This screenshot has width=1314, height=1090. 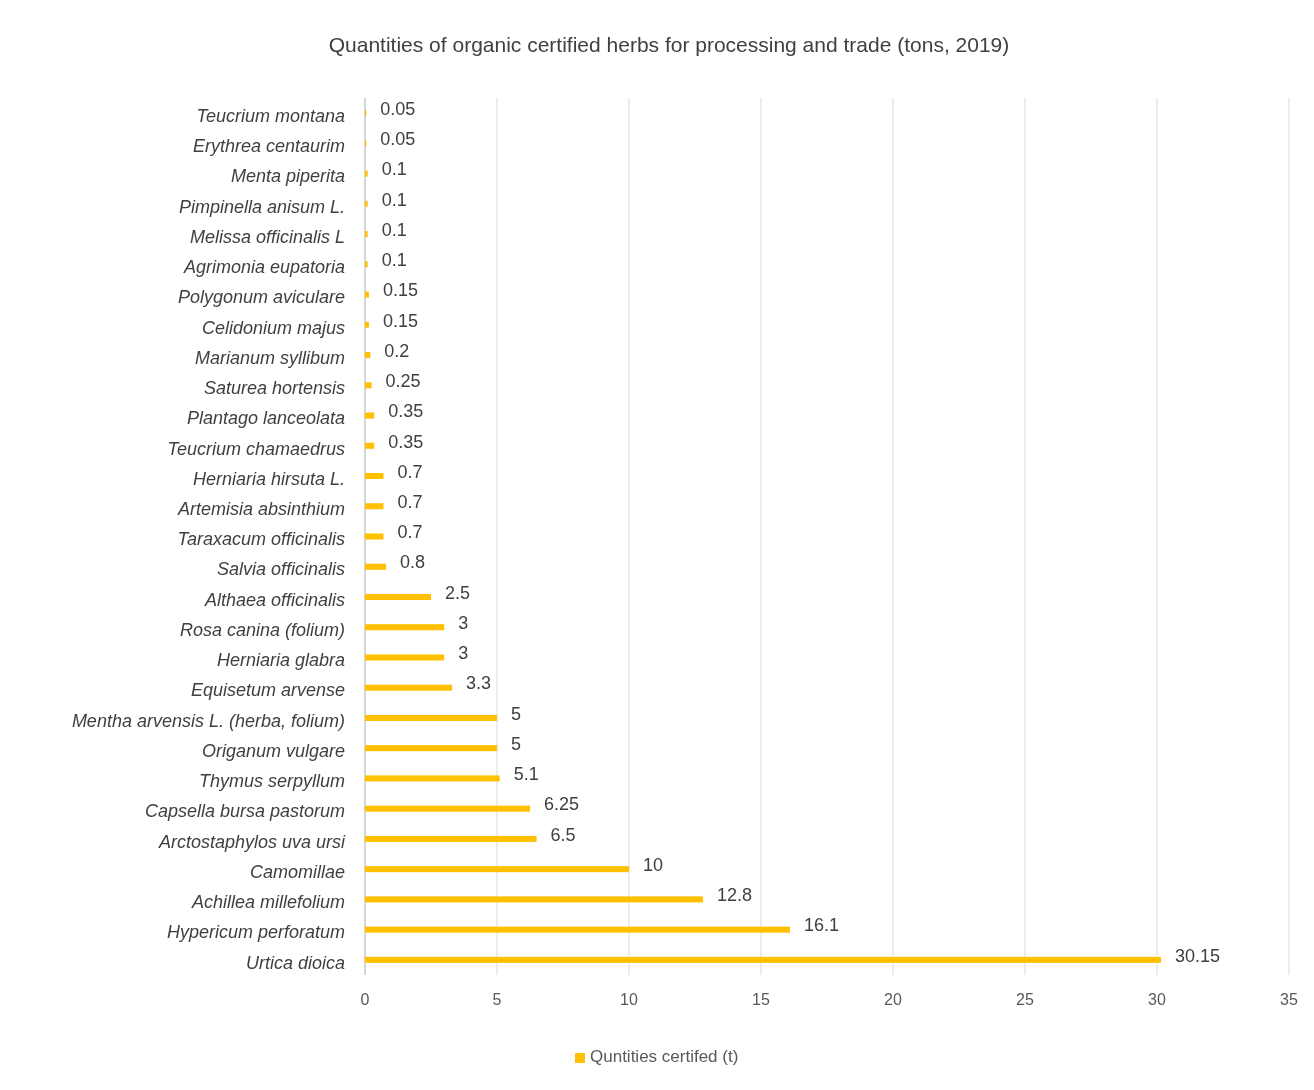 What do you see at coordinates (261, 297) in the screenshot?
I see `y-tick-label: Polygonum aviculare` at bounding box center [261, 297].